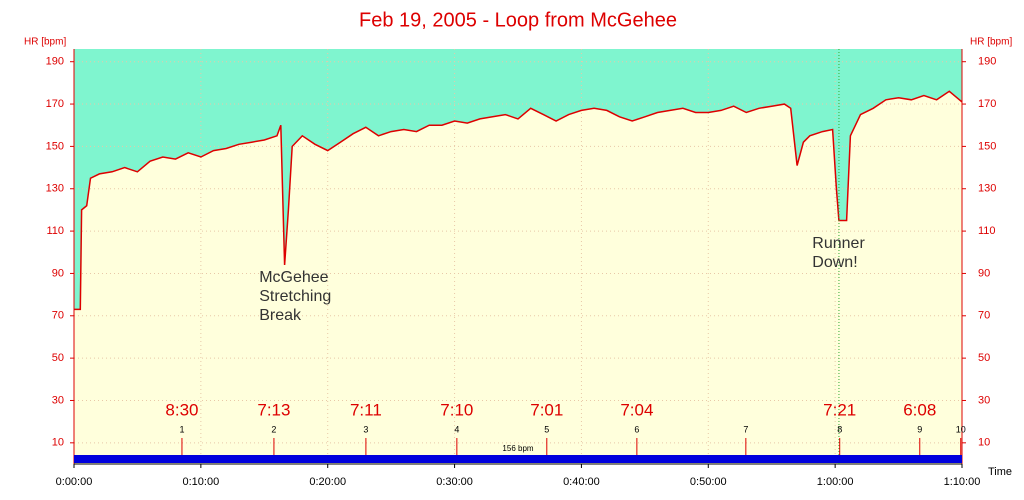 This screenshot has width=1024, height=500. Describe the element at coordinates (55, 62) in the screenshot. I see `y-tick-label: 190` at that location.